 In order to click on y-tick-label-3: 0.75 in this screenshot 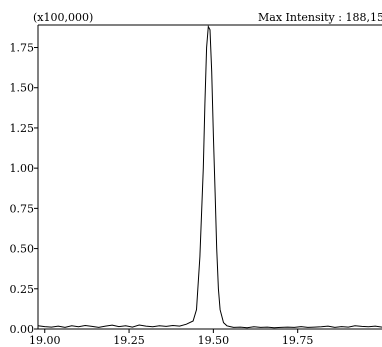, I will do `click(22, 208)`.